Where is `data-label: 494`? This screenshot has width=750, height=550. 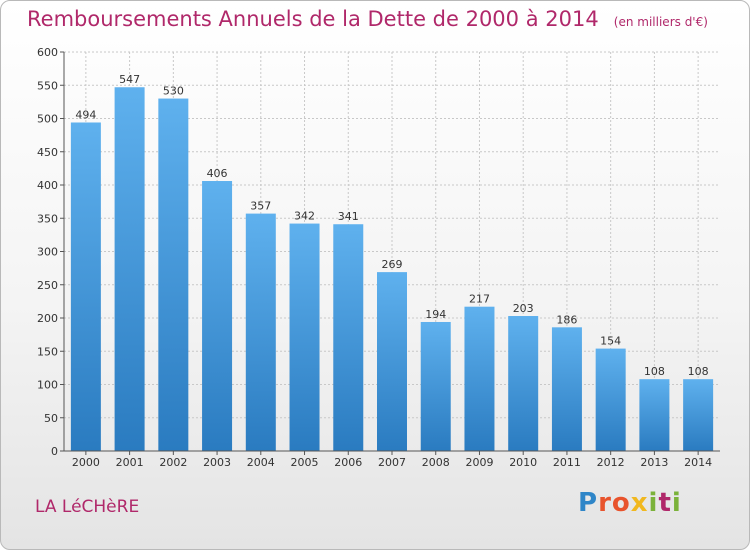 data-label: 494 is located at coordinates (85, 114).